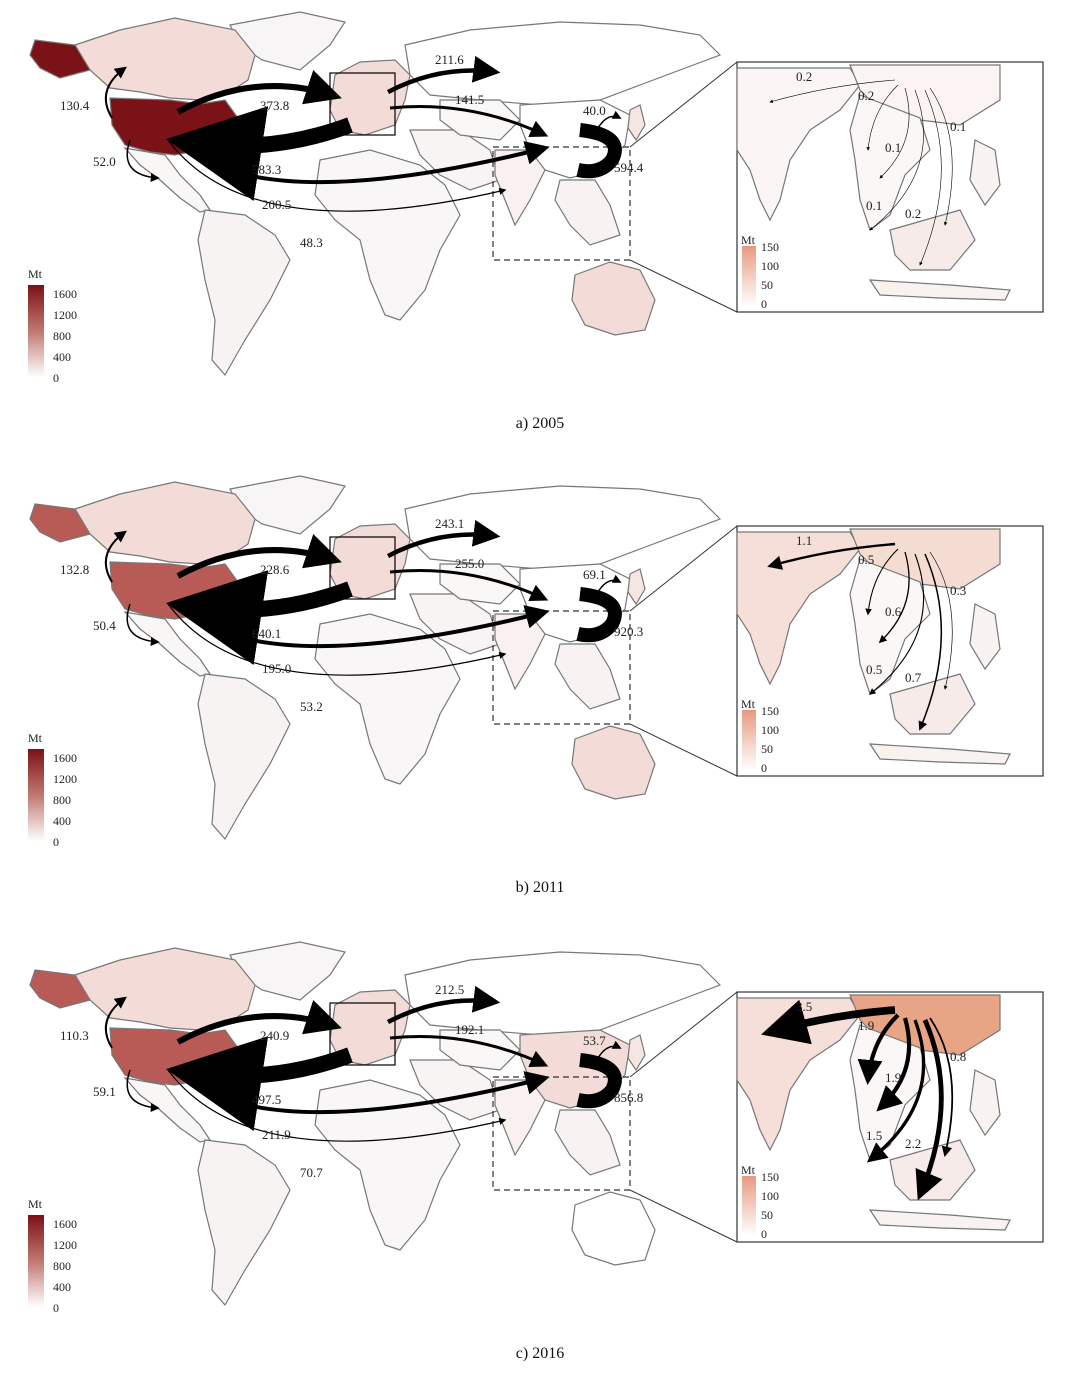  I want to click on flow-label-usa-mexico: 52.0, so click(104, 161).